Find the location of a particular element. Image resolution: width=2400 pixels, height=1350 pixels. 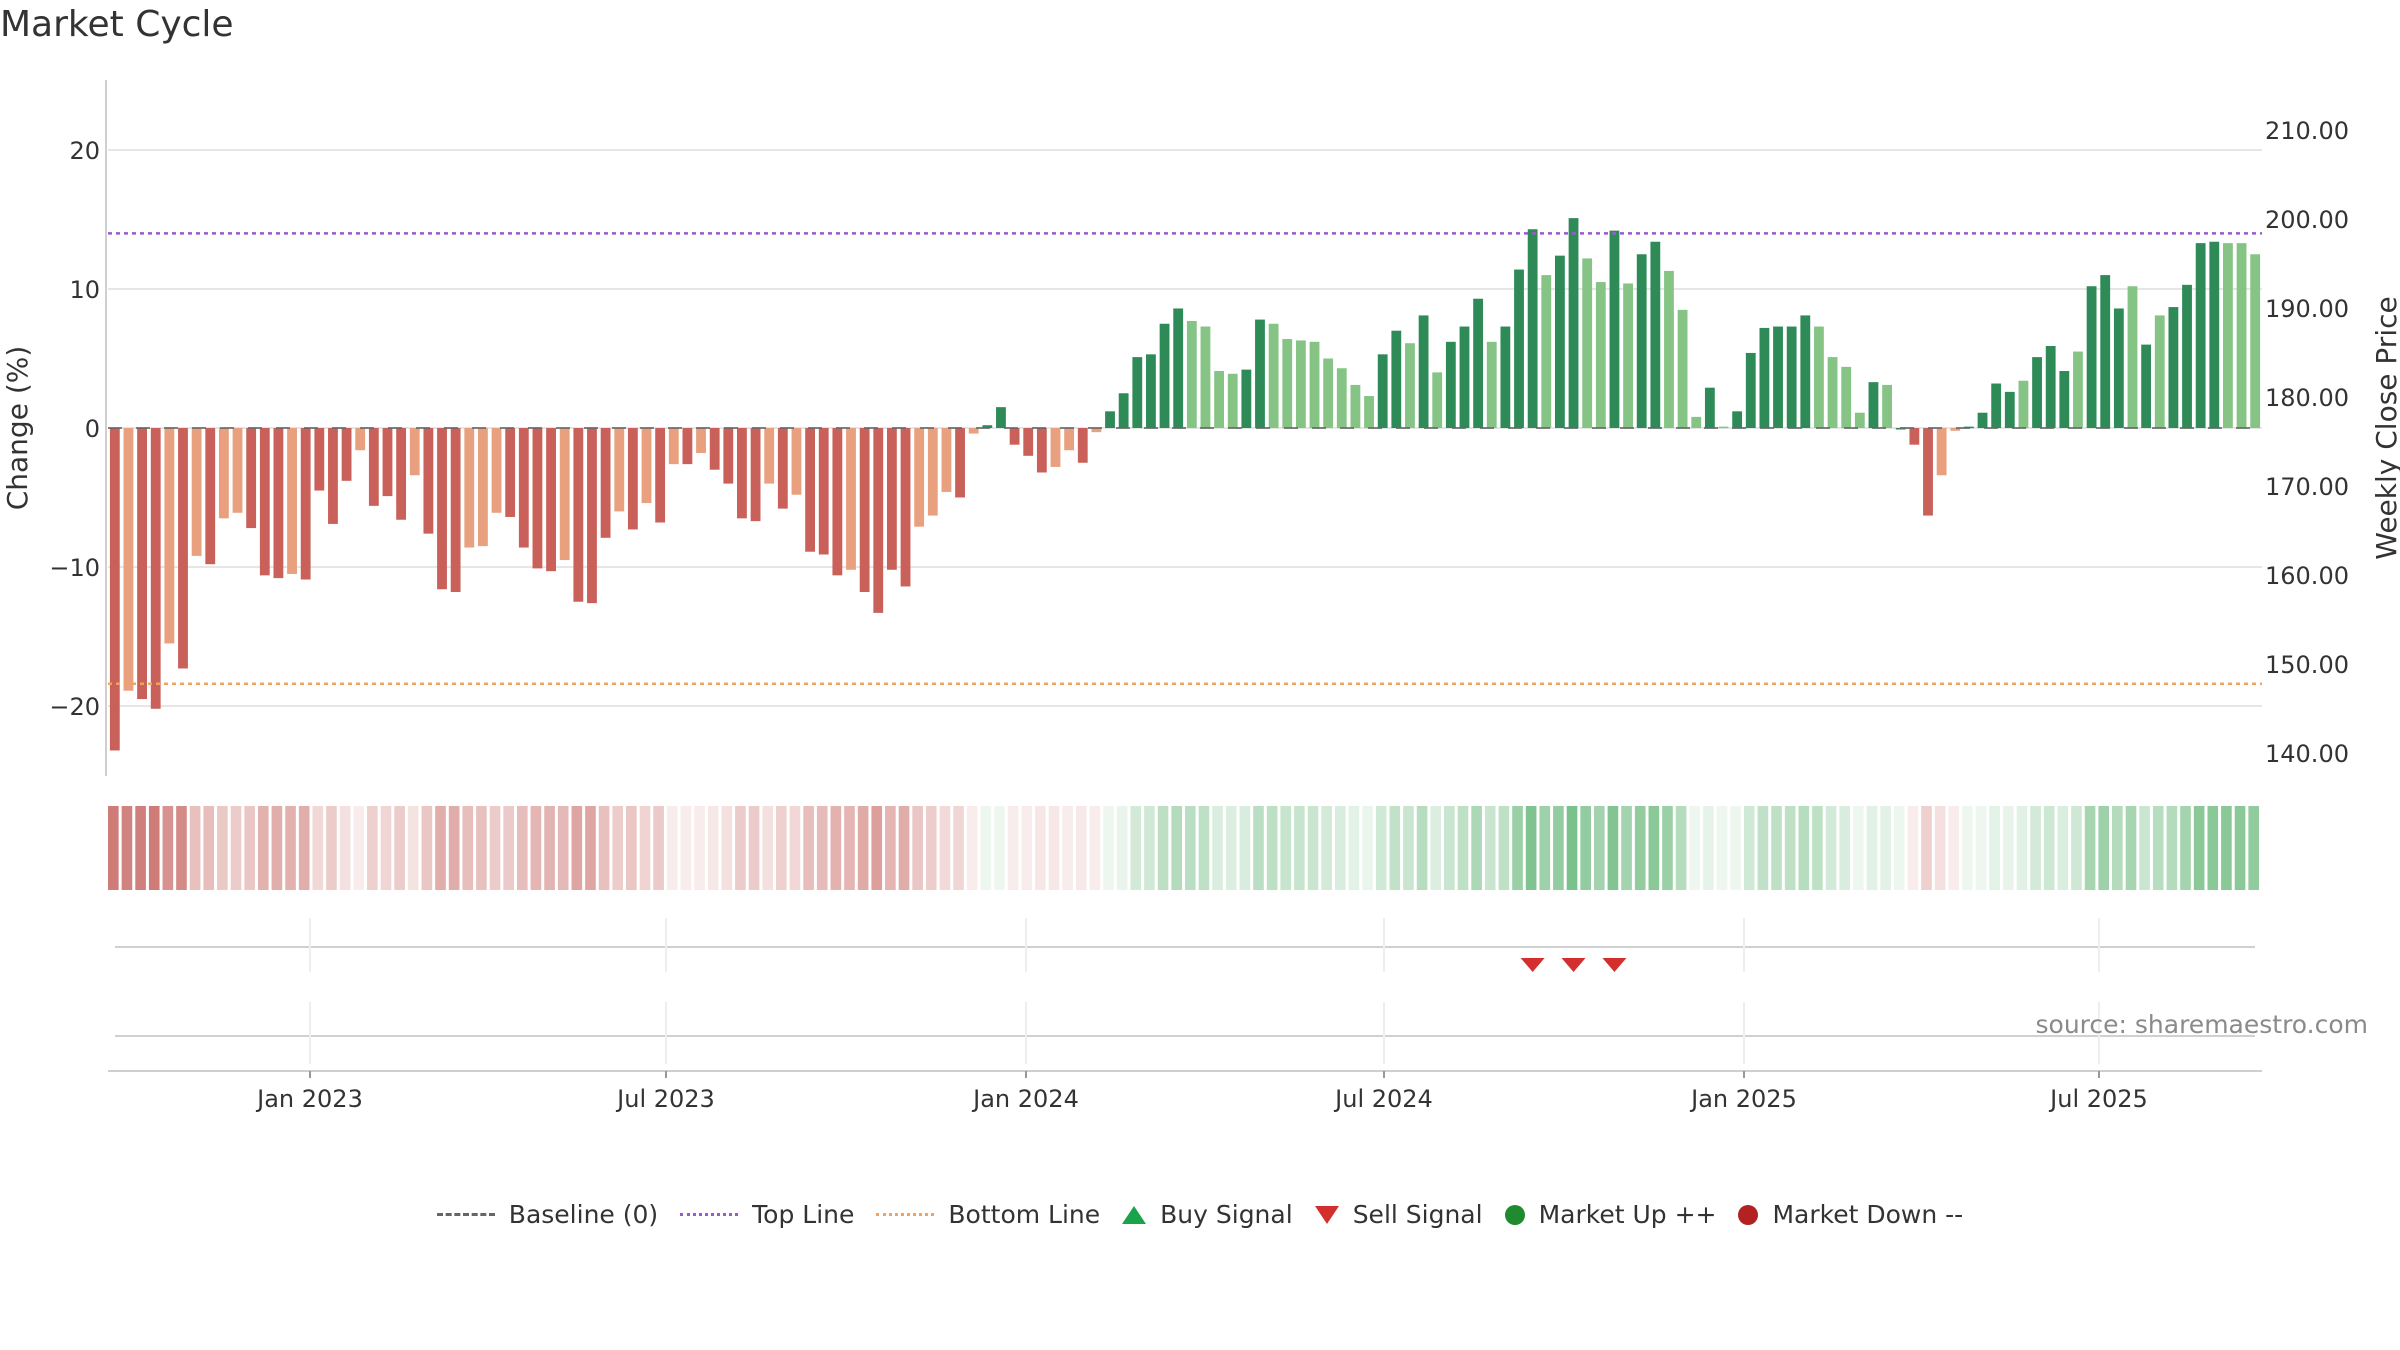

legend-item: Baseline (0) is located at coordinates (547, 1214).